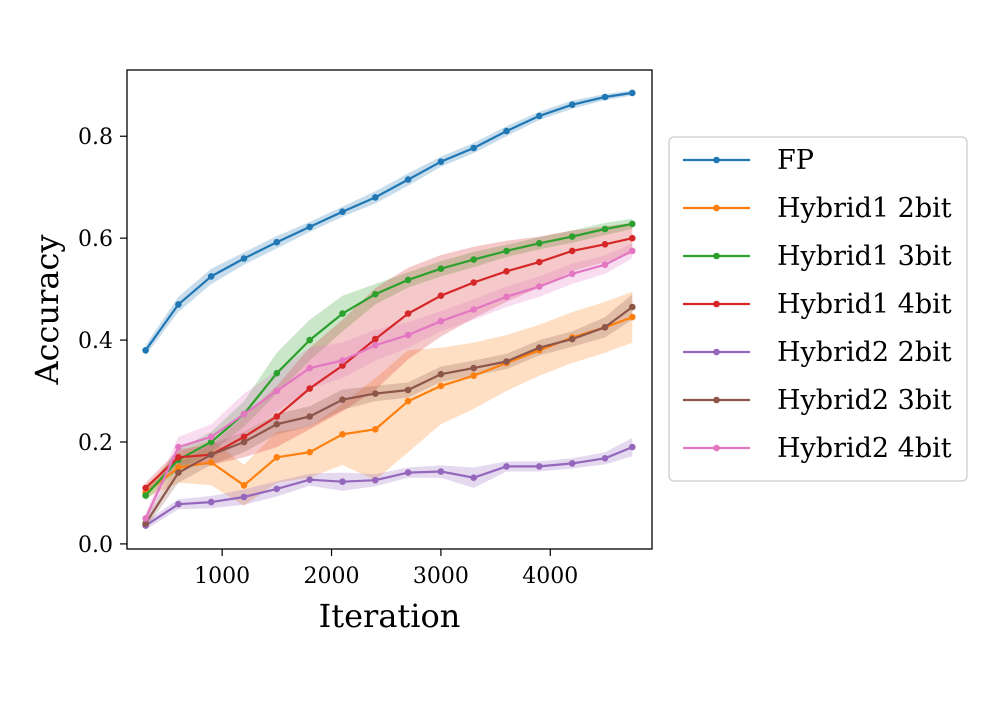 This screenshot has width=997, height=709. Describe the element at coordinates (47, 310) in the screenshot. I see `y-axis-label: Accuracy` at that location.